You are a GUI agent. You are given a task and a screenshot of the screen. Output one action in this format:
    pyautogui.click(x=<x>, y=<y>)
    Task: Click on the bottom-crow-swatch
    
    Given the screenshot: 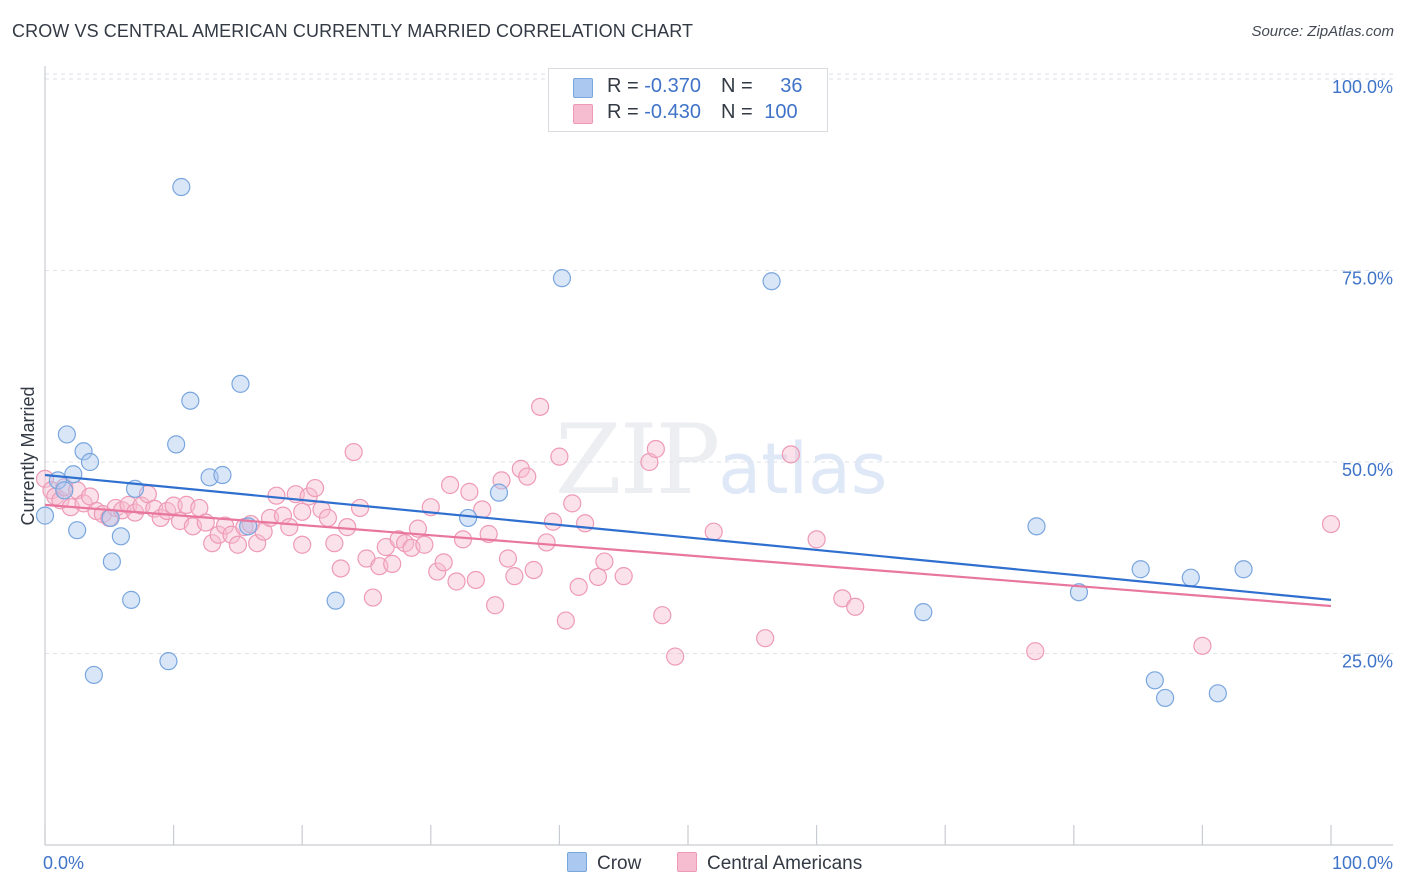 What is the action you would take?
    pyautogui.click(x=577, y=862)
    